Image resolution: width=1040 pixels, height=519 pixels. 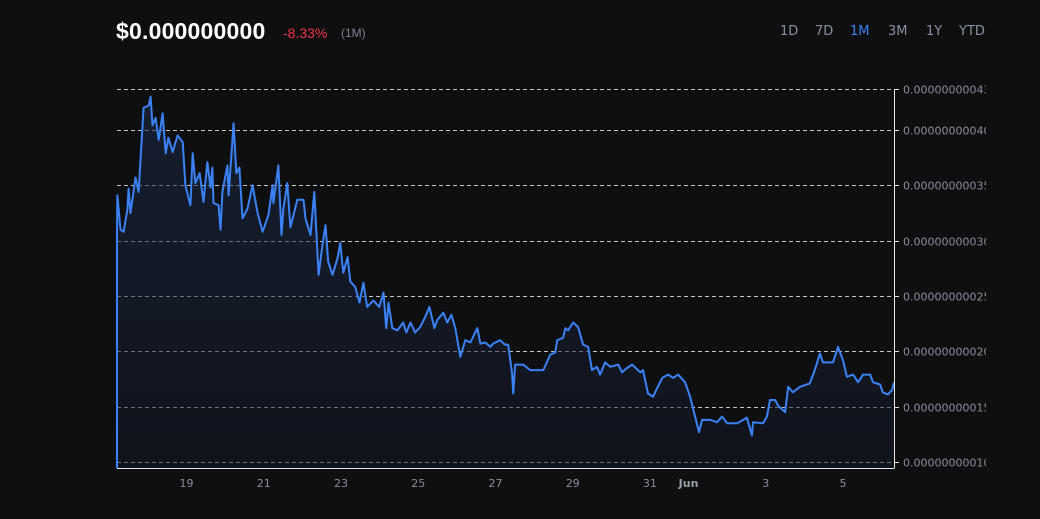 What do you see at coordinates (898, 31) in the screenshot?
I see `timeframe-3m-button: 3M` at bounding box center [898, 31].